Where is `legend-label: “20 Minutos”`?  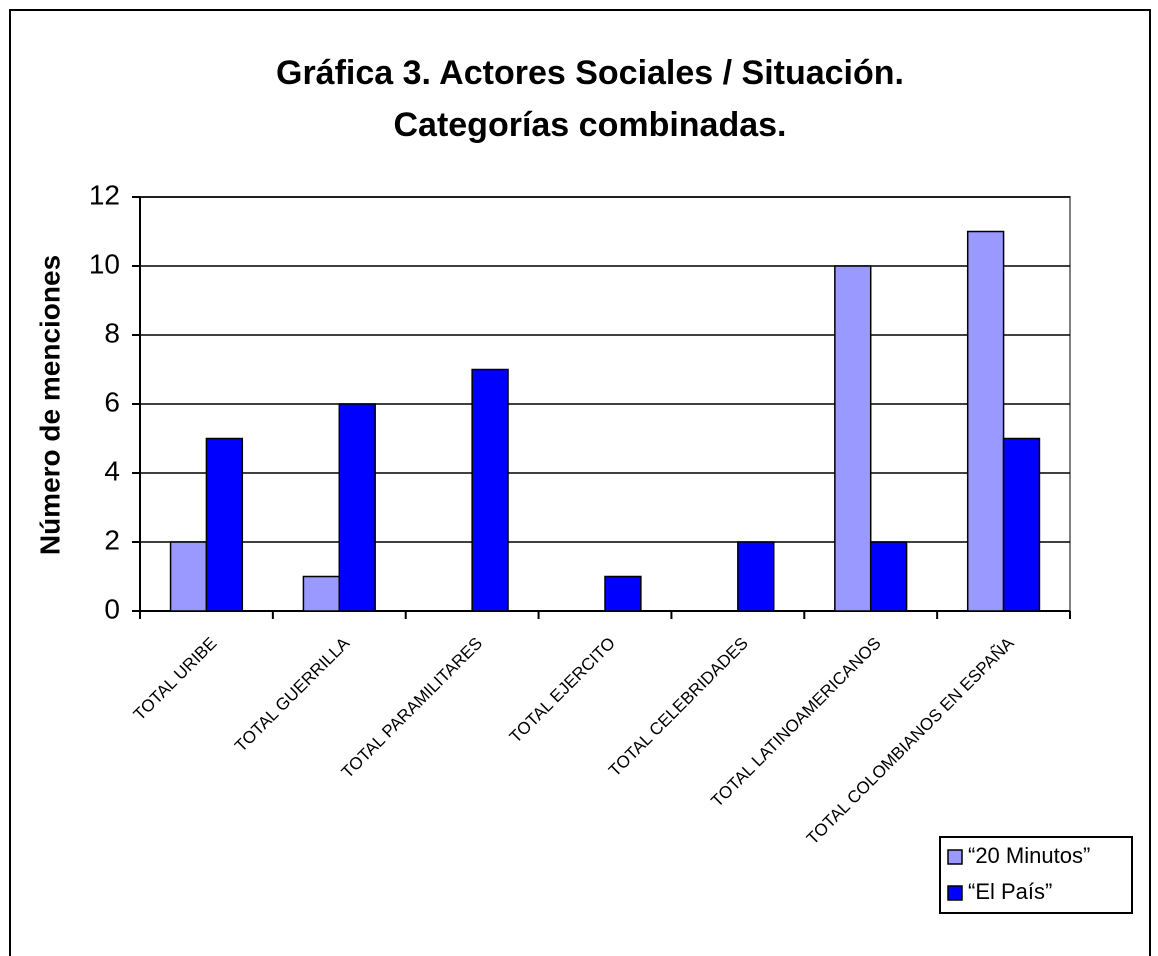 legend-label: “20 Minutos” is located at coordinates (1029, 855).